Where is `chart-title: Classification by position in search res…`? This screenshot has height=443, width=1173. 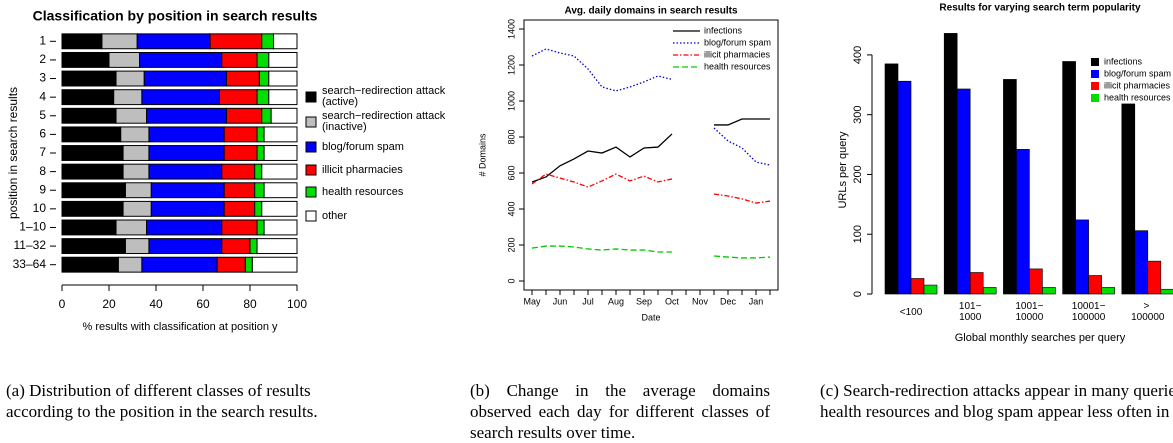
chart-title: Classification by position in search res… is located at coordinates (175, 16).